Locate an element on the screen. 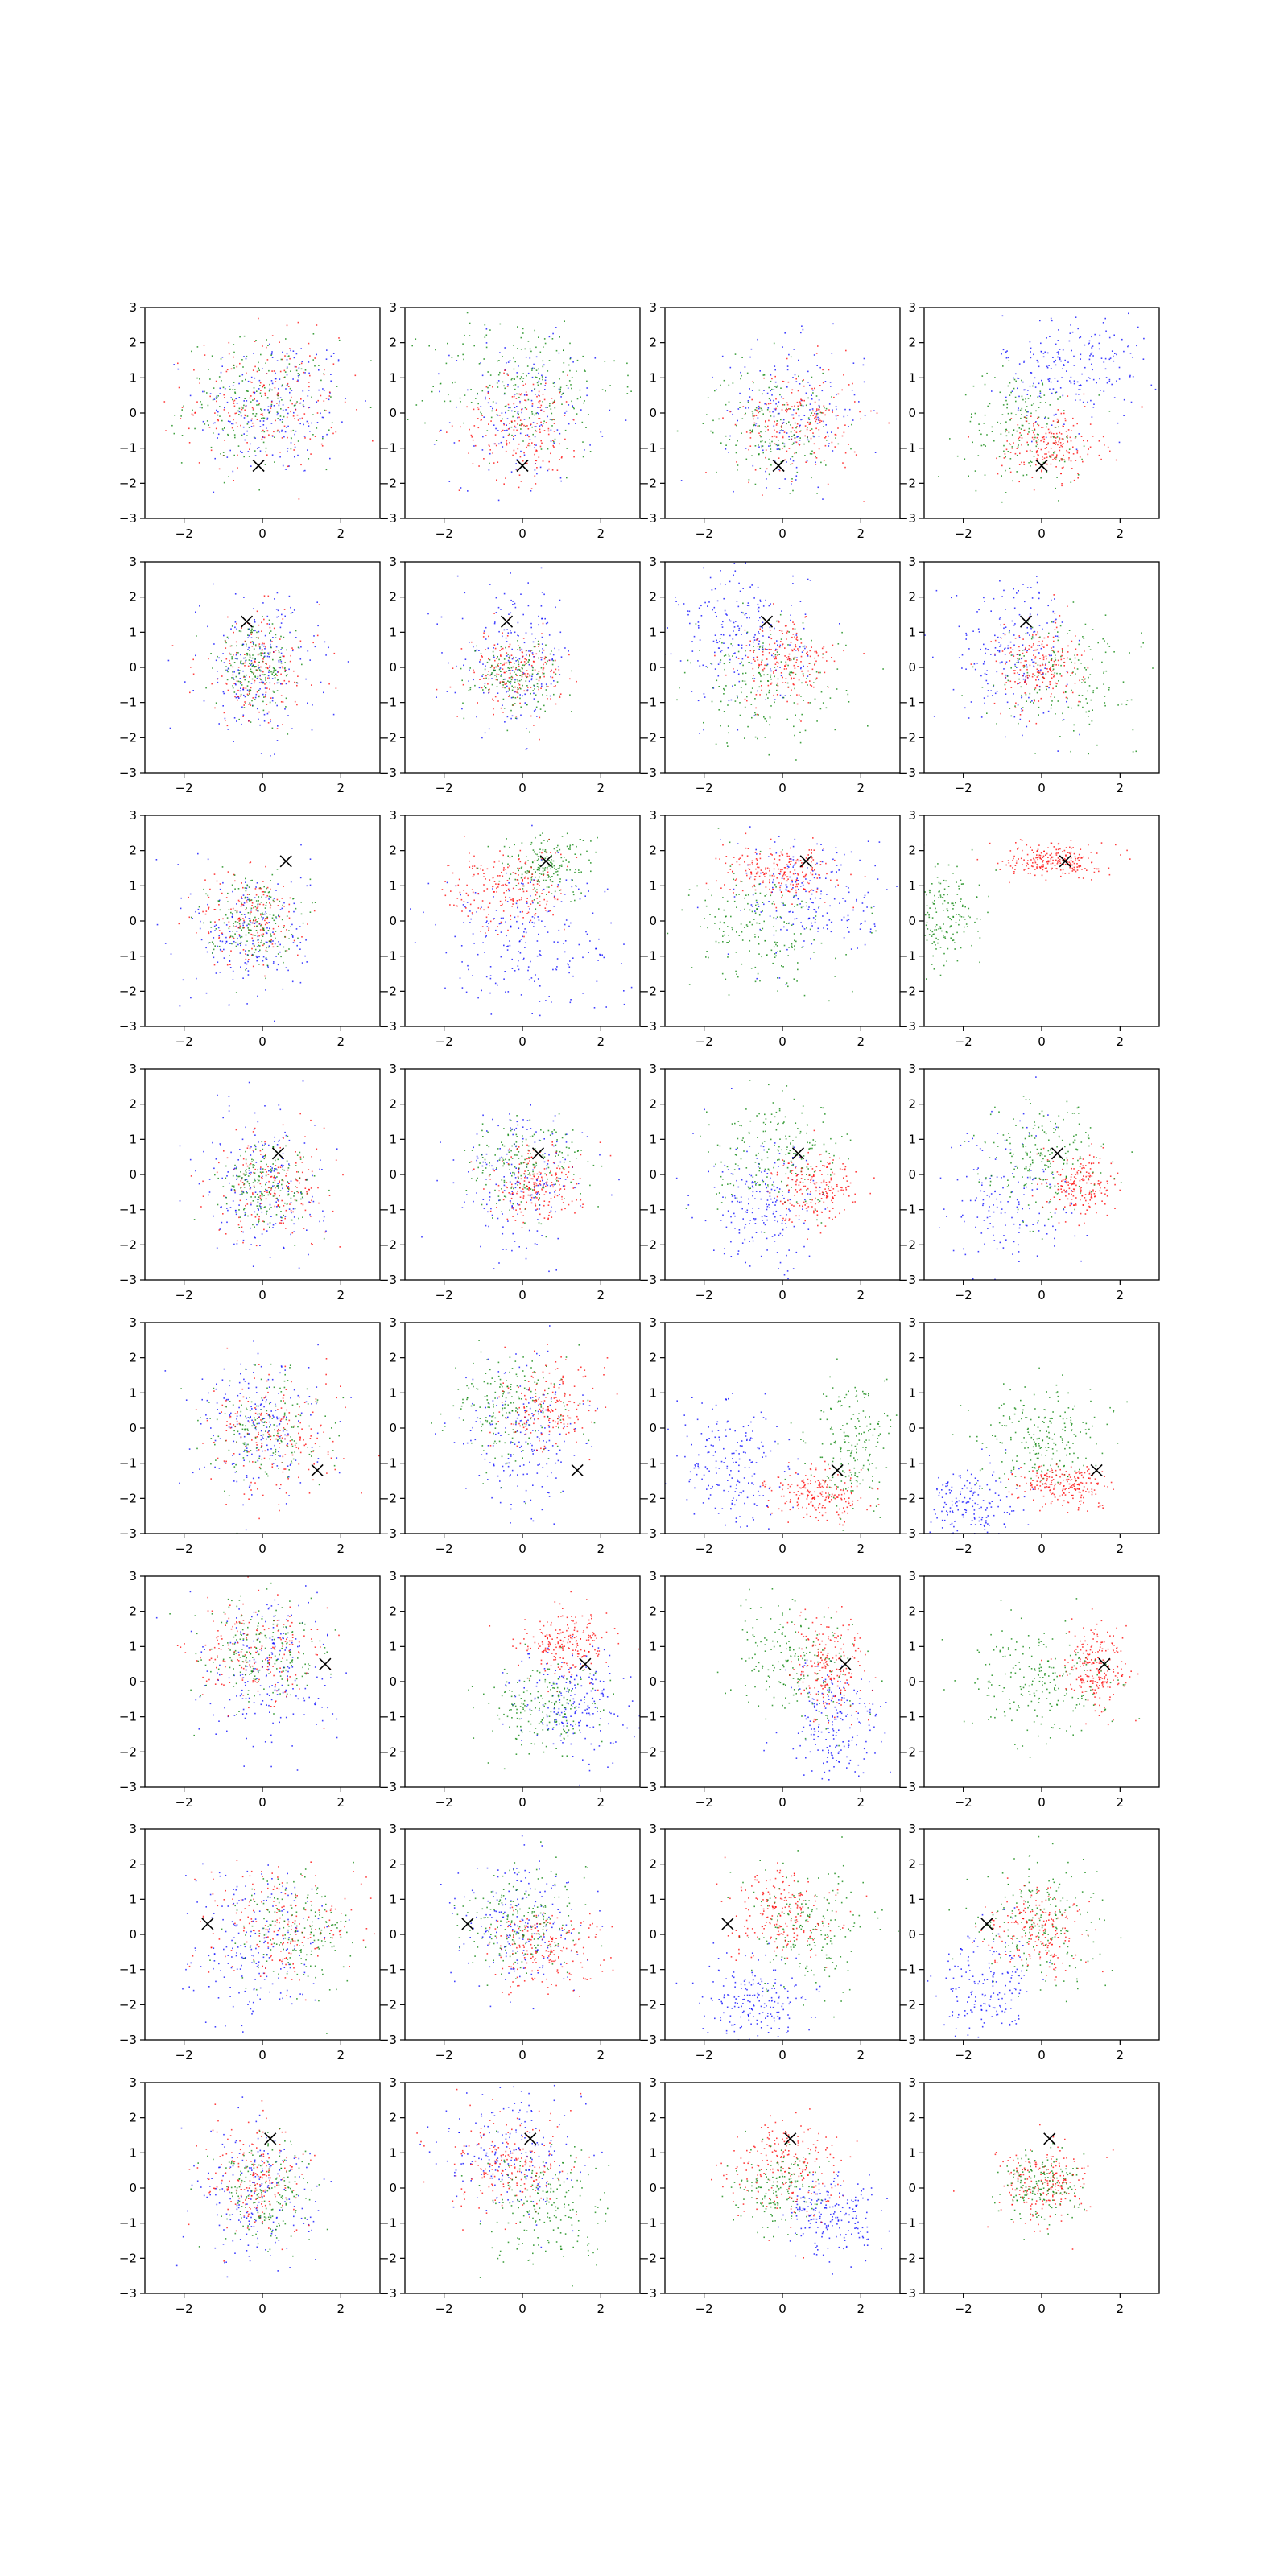 The image size is (1288, 2576). y-tick-label: −1 is located at coordinates (648, 703).